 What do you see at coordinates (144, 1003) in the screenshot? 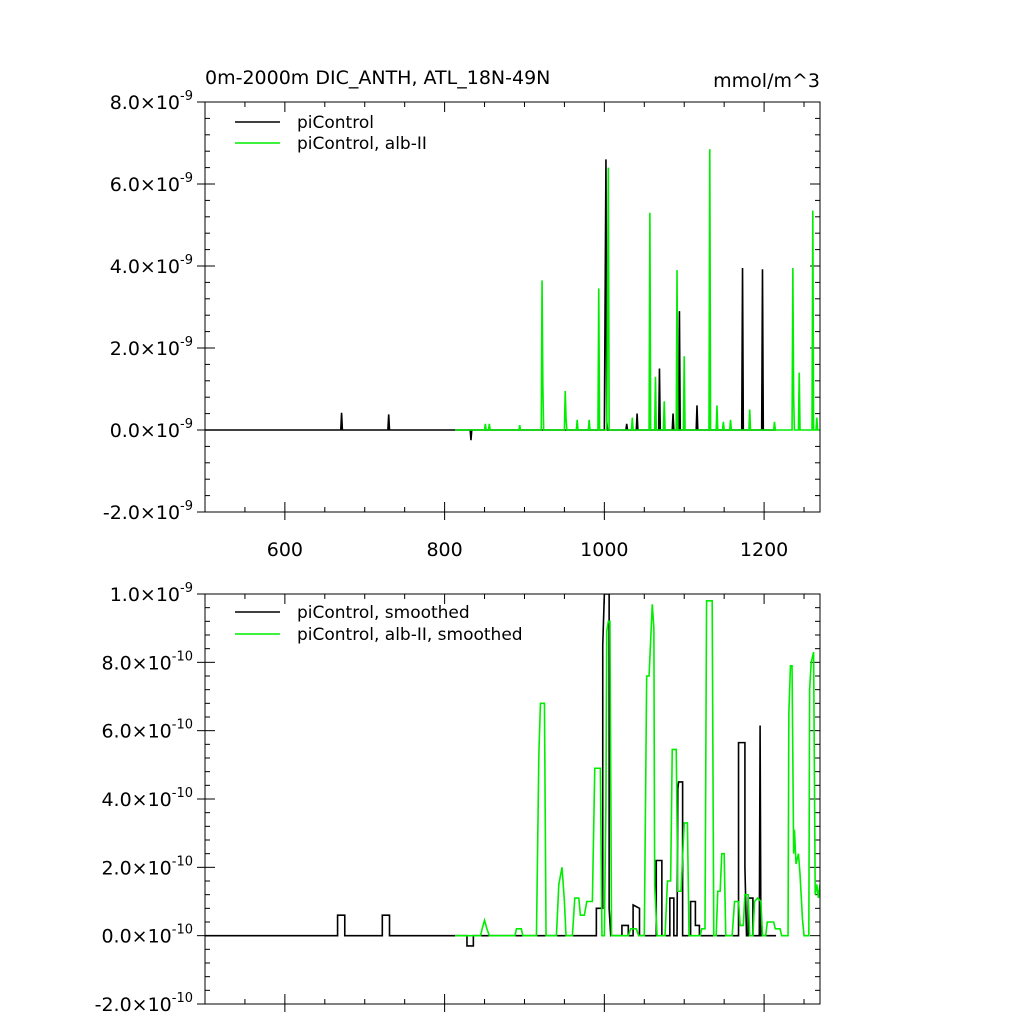
I see `y-tick-label: -2.0×10⁻¹⁰` at bounding box center [144, 1003].